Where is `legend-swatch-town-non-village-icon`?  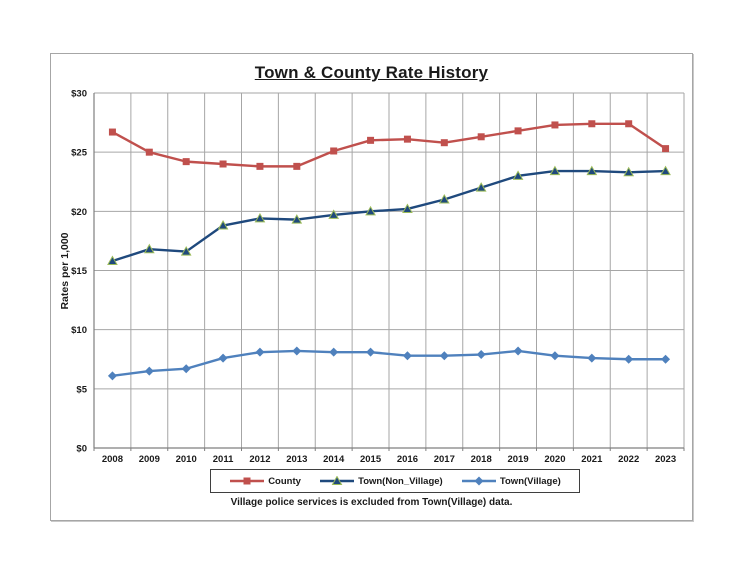
legend-swatch-town-non-village-icon is located at coordinates (337, 480).